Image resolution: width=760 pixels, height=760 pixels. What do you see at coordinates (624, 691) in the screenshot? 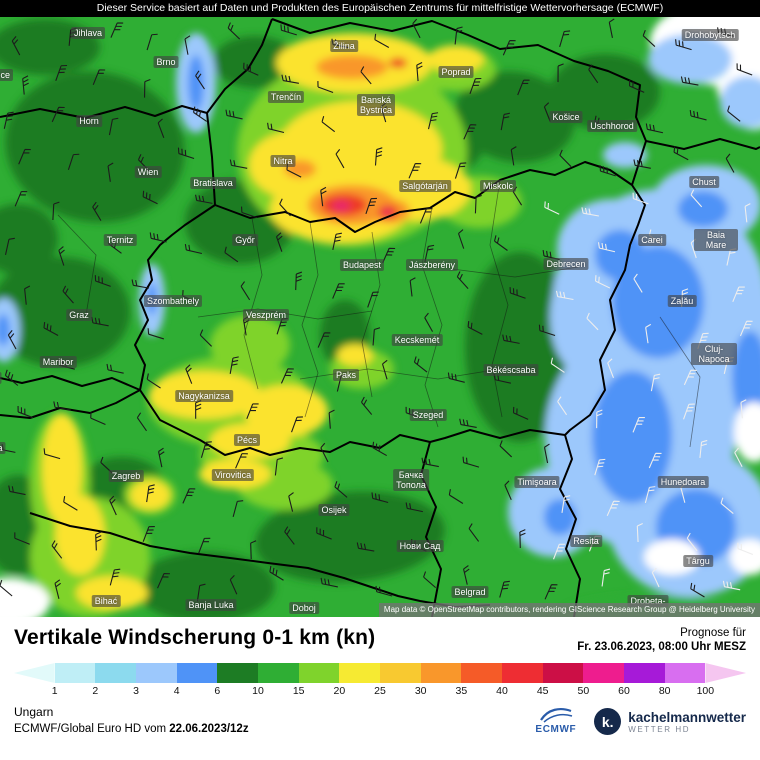
I see `legend-tick: 60` at bounding box center [624, 691].